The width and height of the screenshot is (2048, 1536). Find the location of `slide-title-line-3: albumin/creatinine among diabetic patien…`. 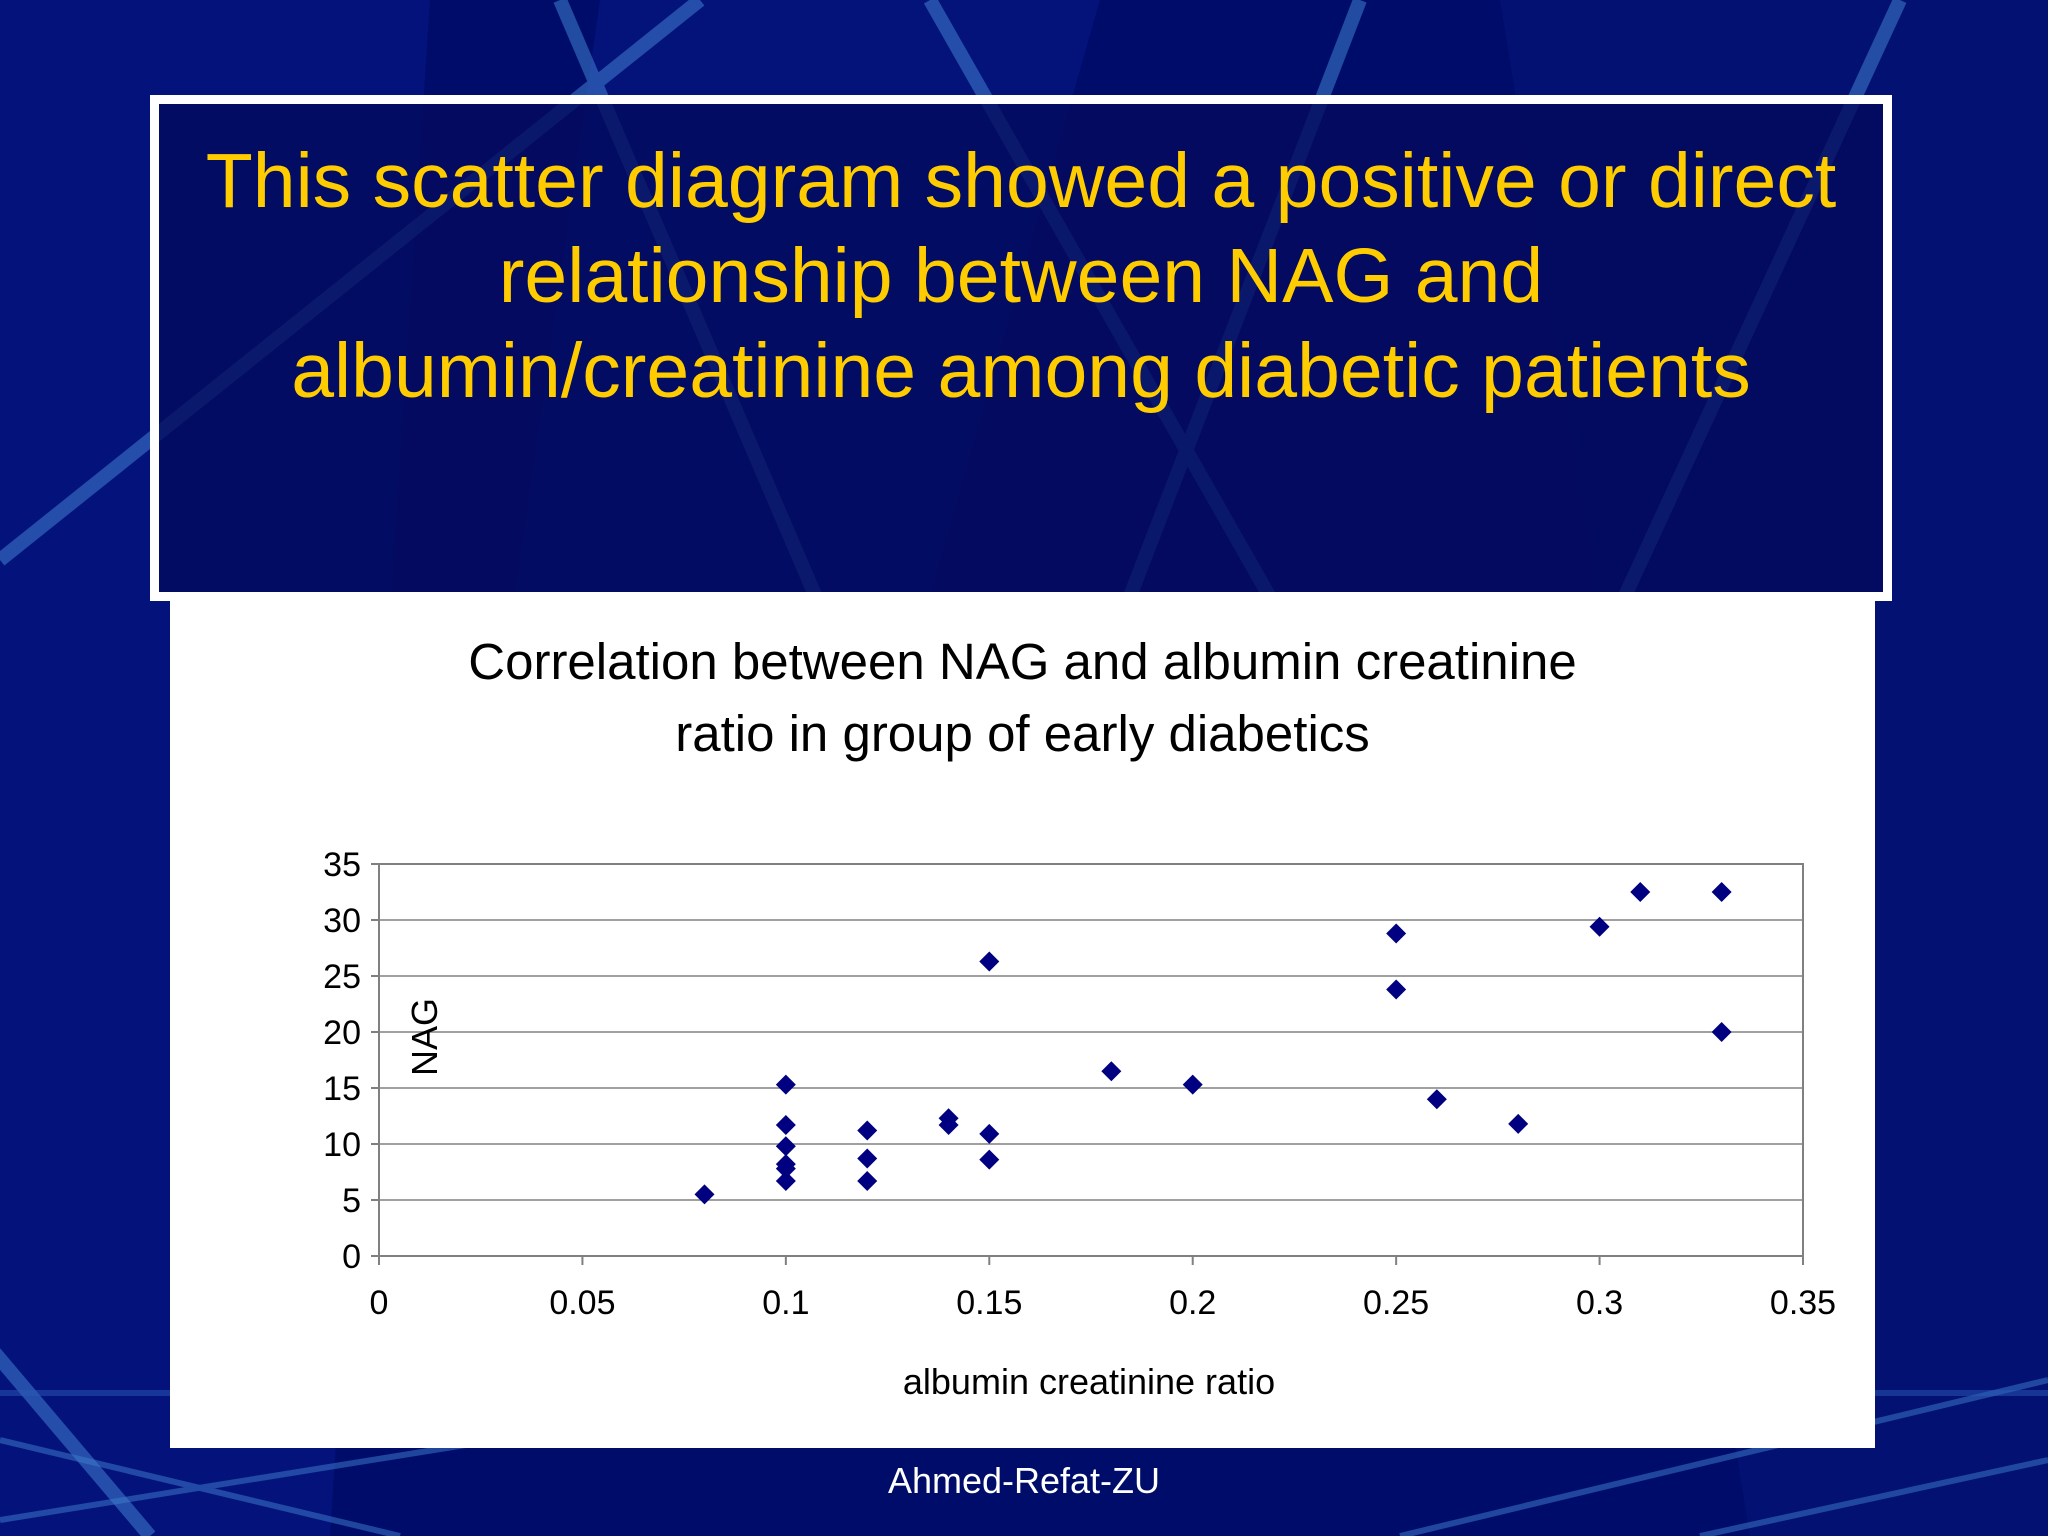

slide-title-line-3: albumin/creatinine among diabetic patien… is located at coordinates (1021, 371).